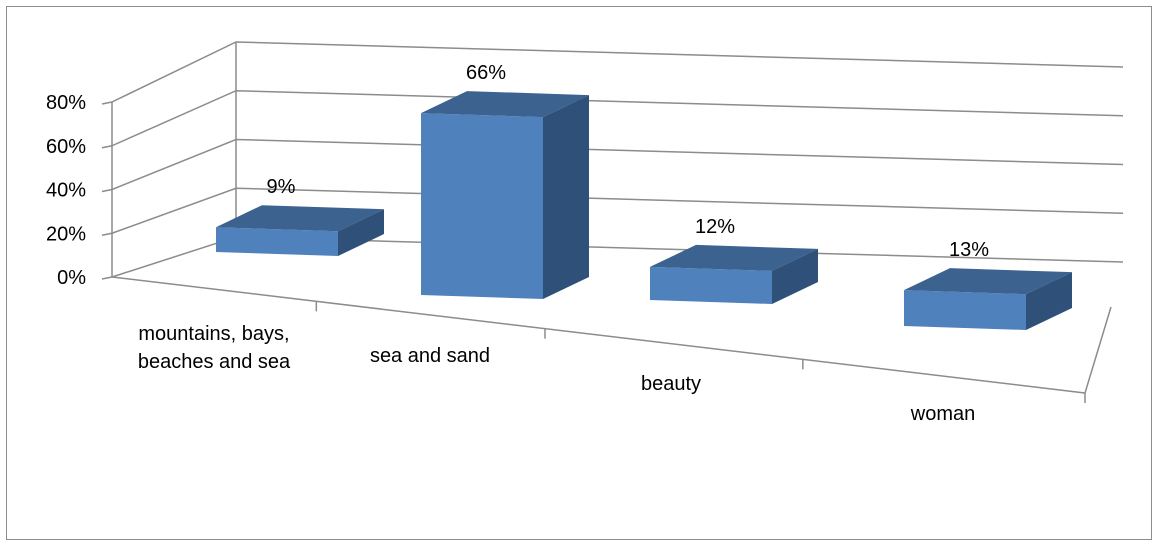 The height and width of the screenshot is (546, 1159). What do you see at coordinates (969, 250) in the screenshot?
I see `data-label: 13%` at bounding box center [969, 250].